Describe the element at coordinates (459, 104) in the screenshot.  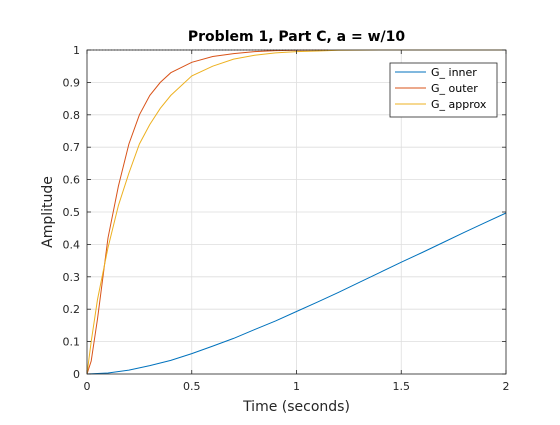
I see `legend-label: G_ approx` at that location.